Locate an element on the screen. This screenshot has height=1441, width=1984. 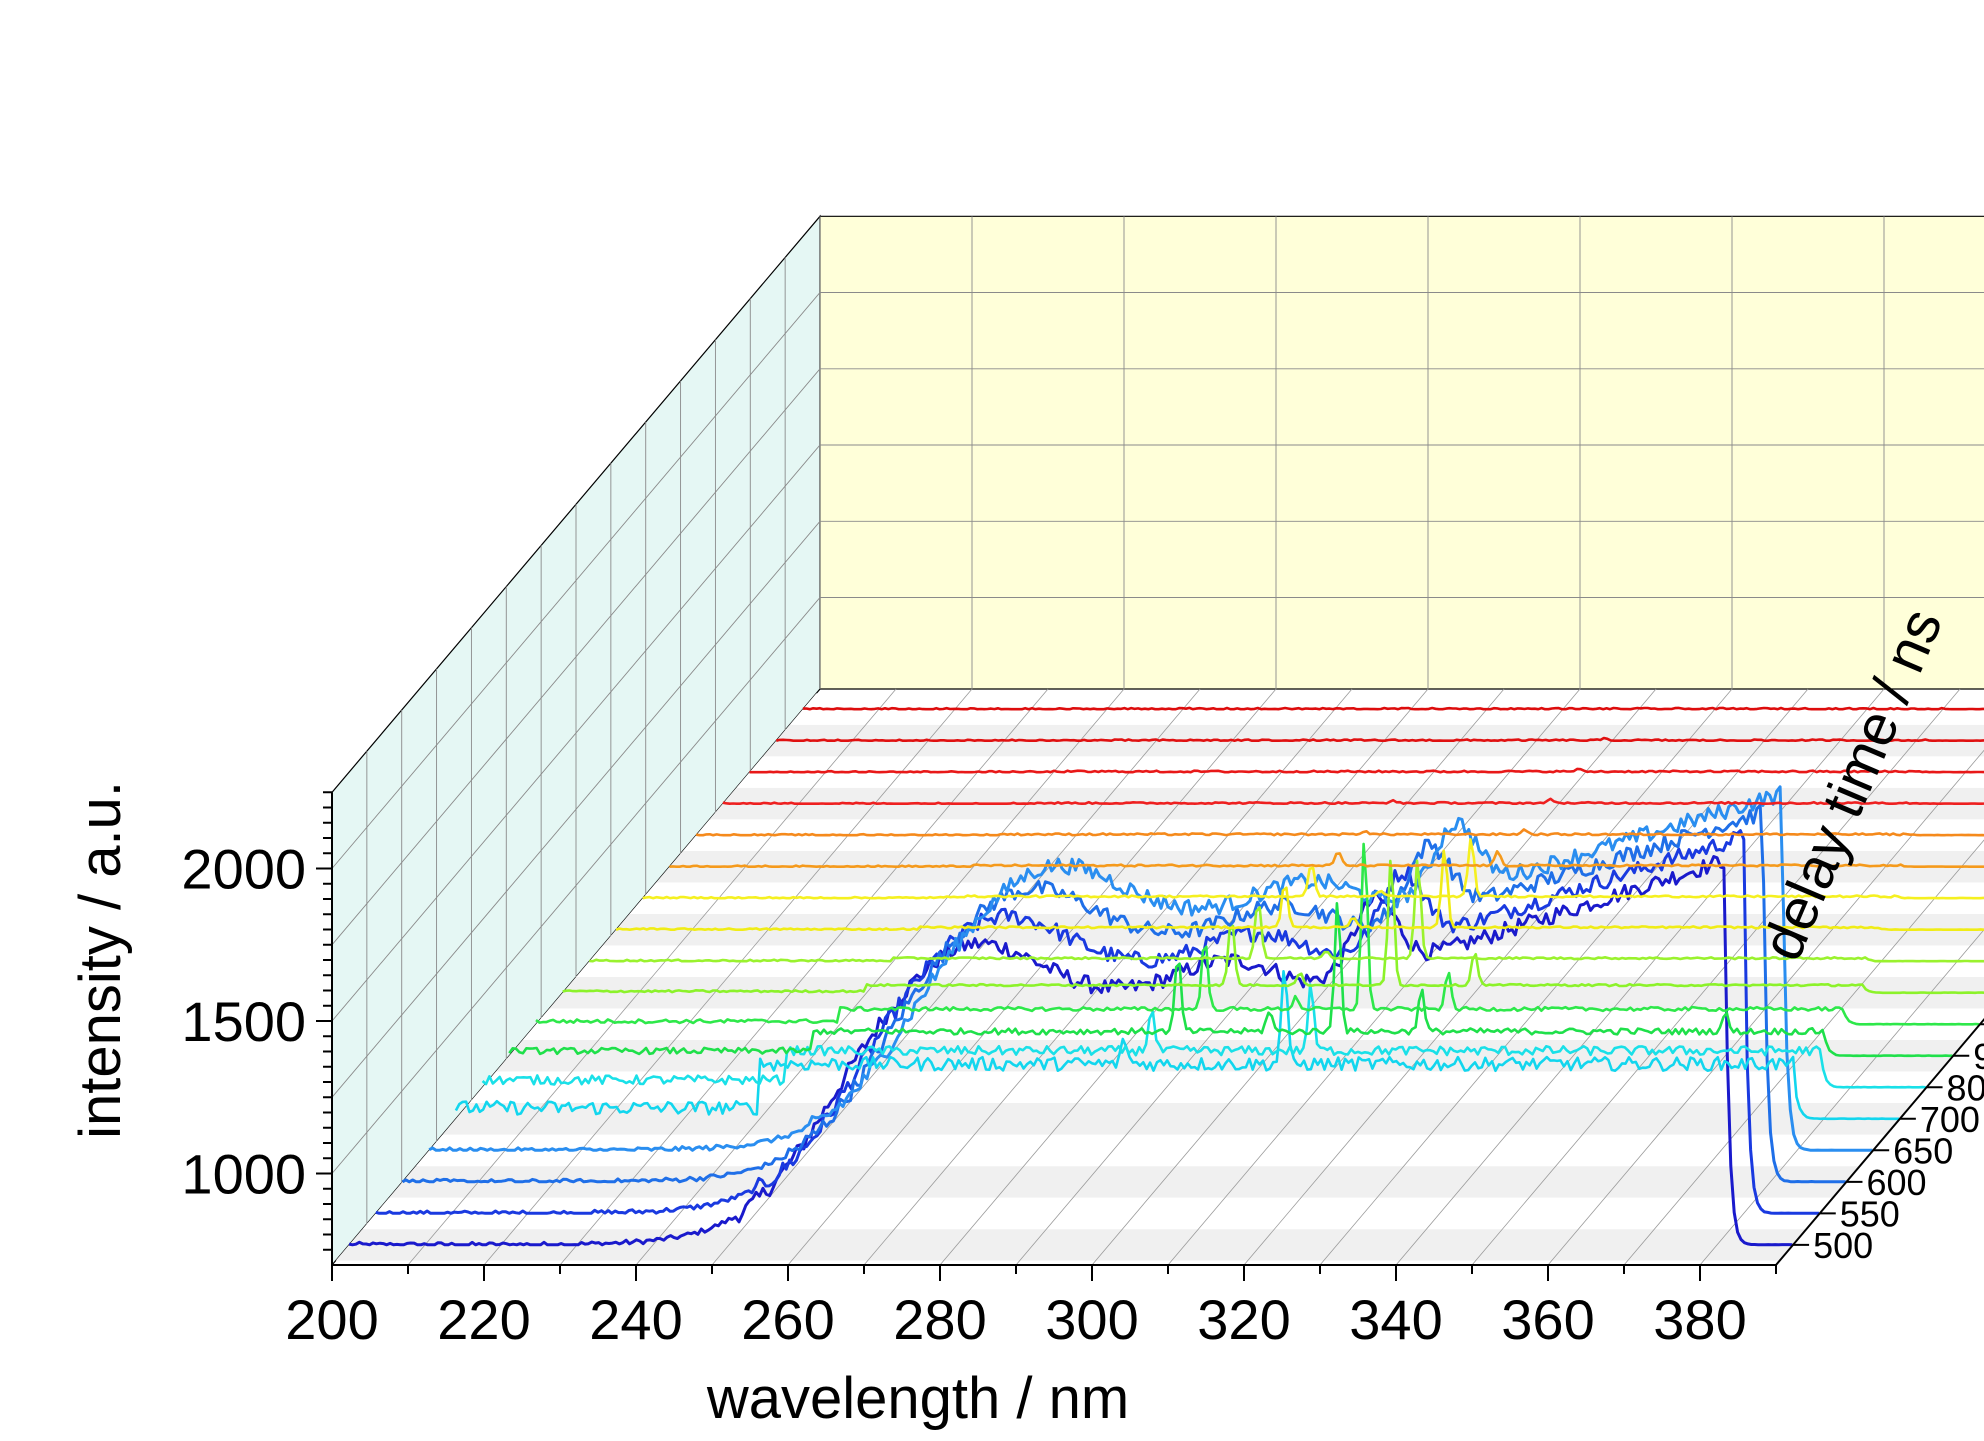
z-tick-label: 700 is located at coordinates (1950, 1119).